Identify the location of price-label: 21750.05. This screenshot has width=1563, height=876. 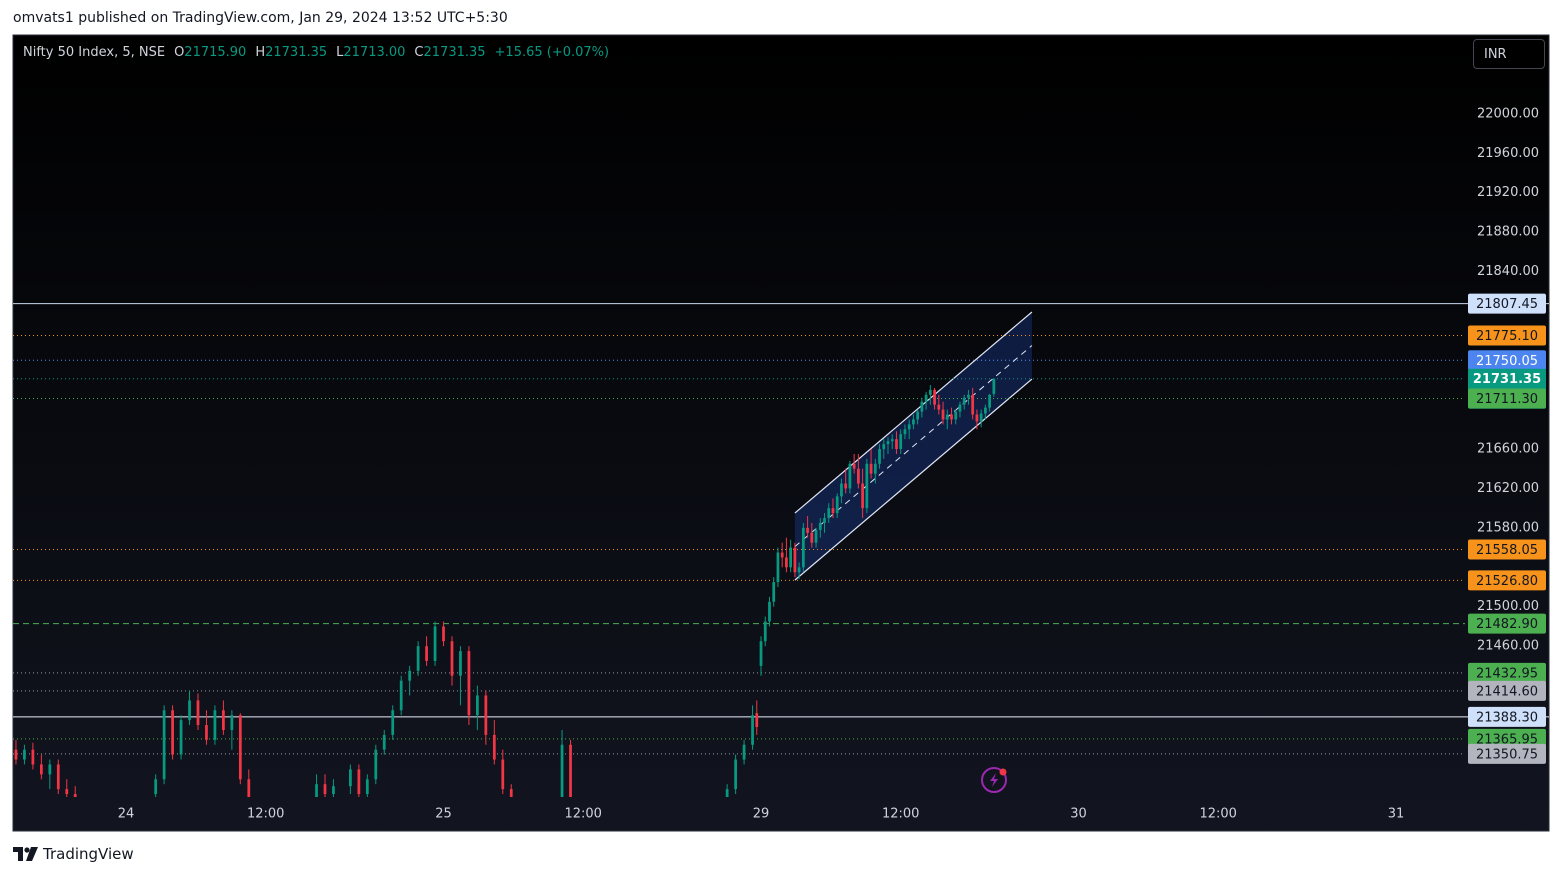
(1507, 361).